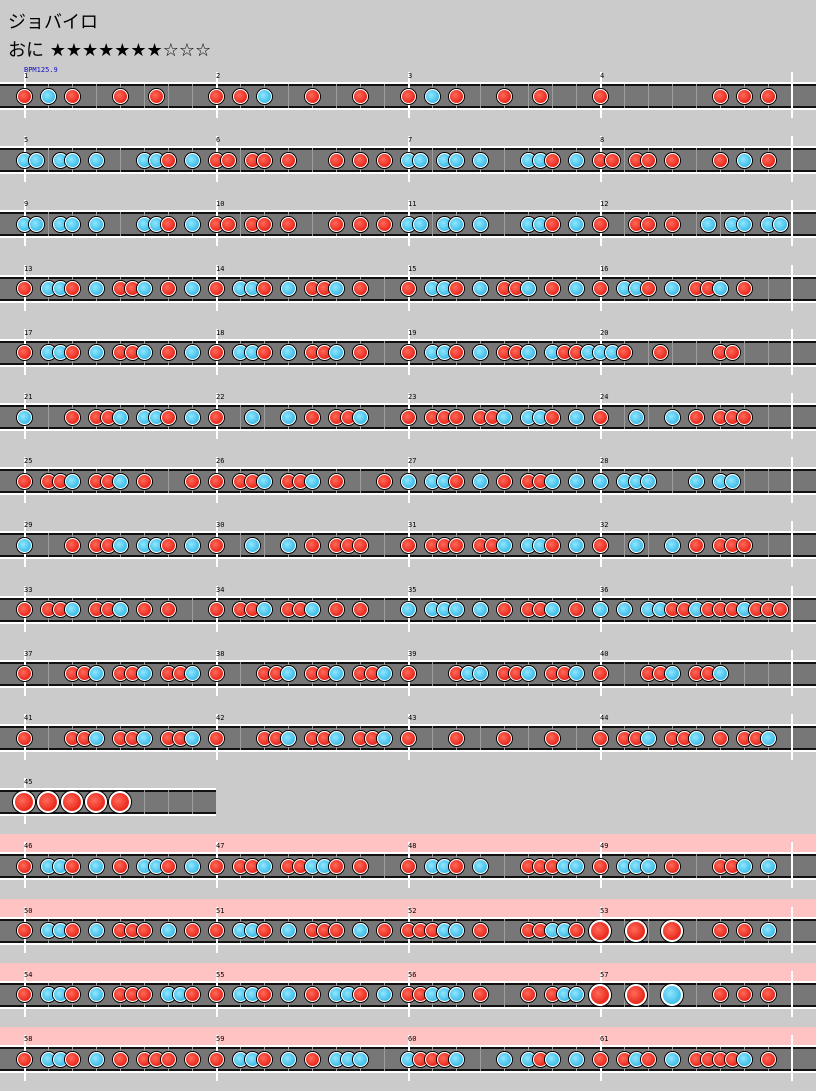  What do you see at coordinates (604, 332) in the screenshot?
I see `measure-number: 20` at bounding box center [604, 332].